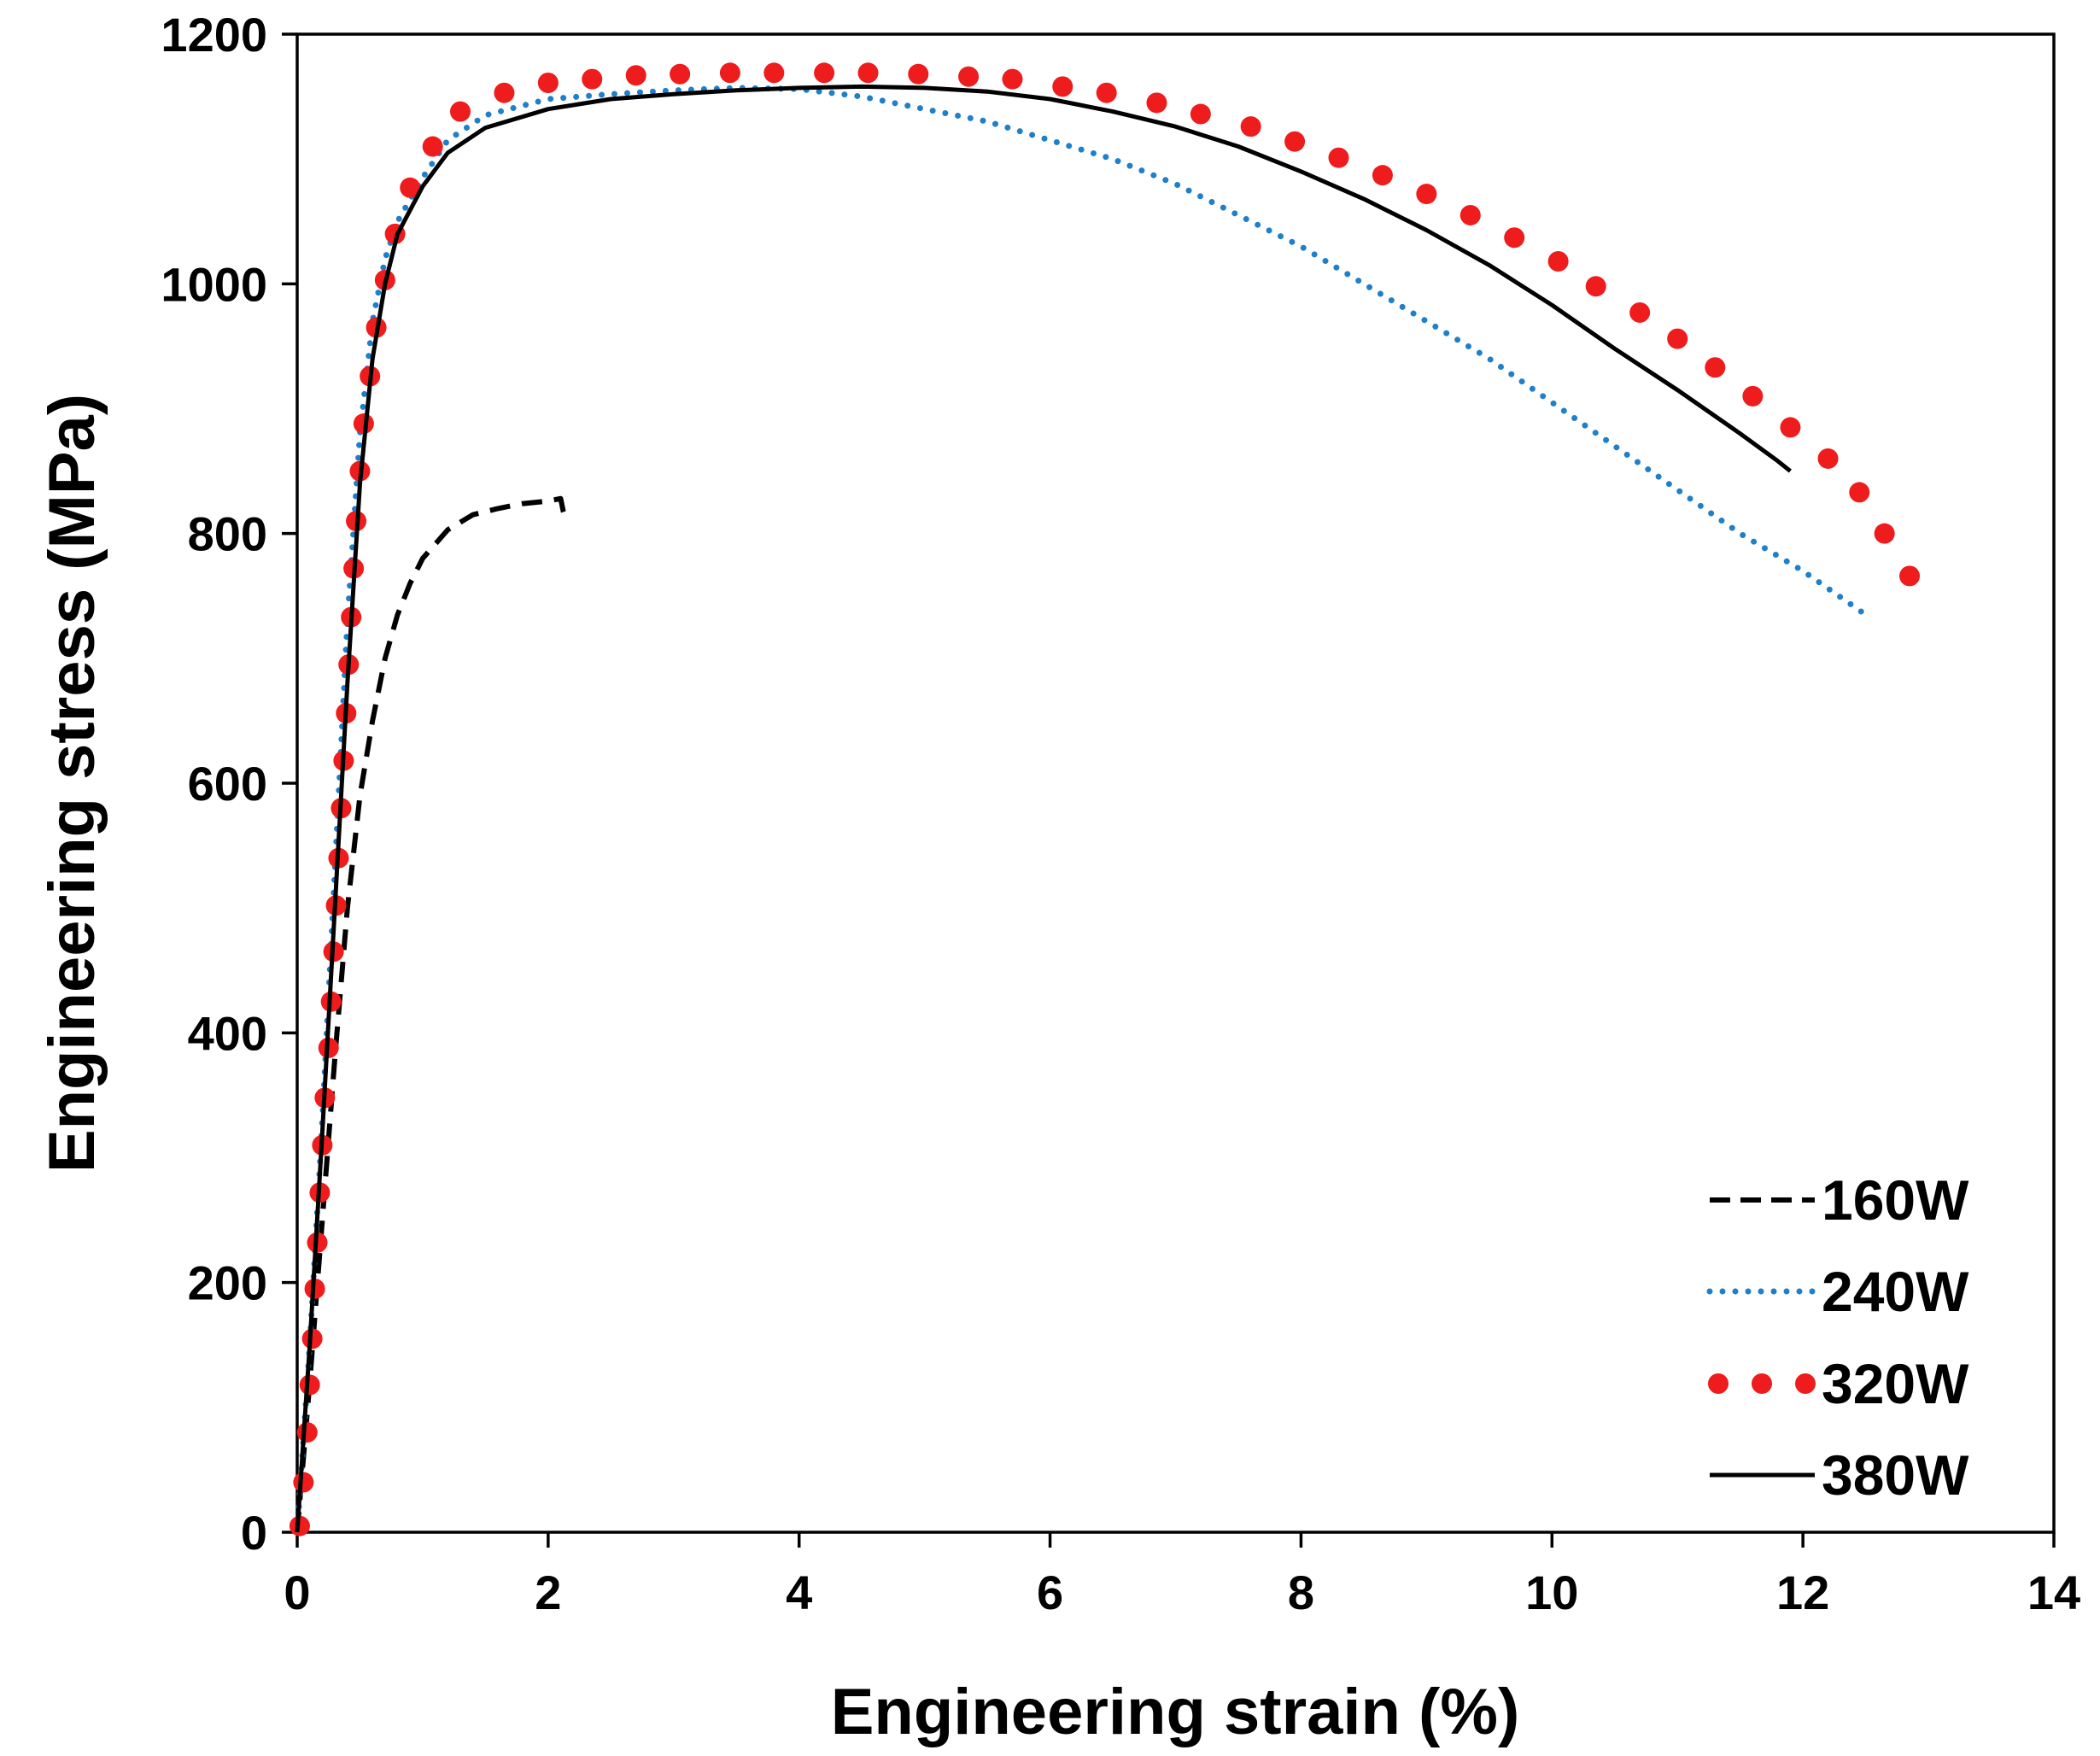 This screenshot has width=2100, height=1756. I want to click on y-tick-label: 600, so click(227, 784).